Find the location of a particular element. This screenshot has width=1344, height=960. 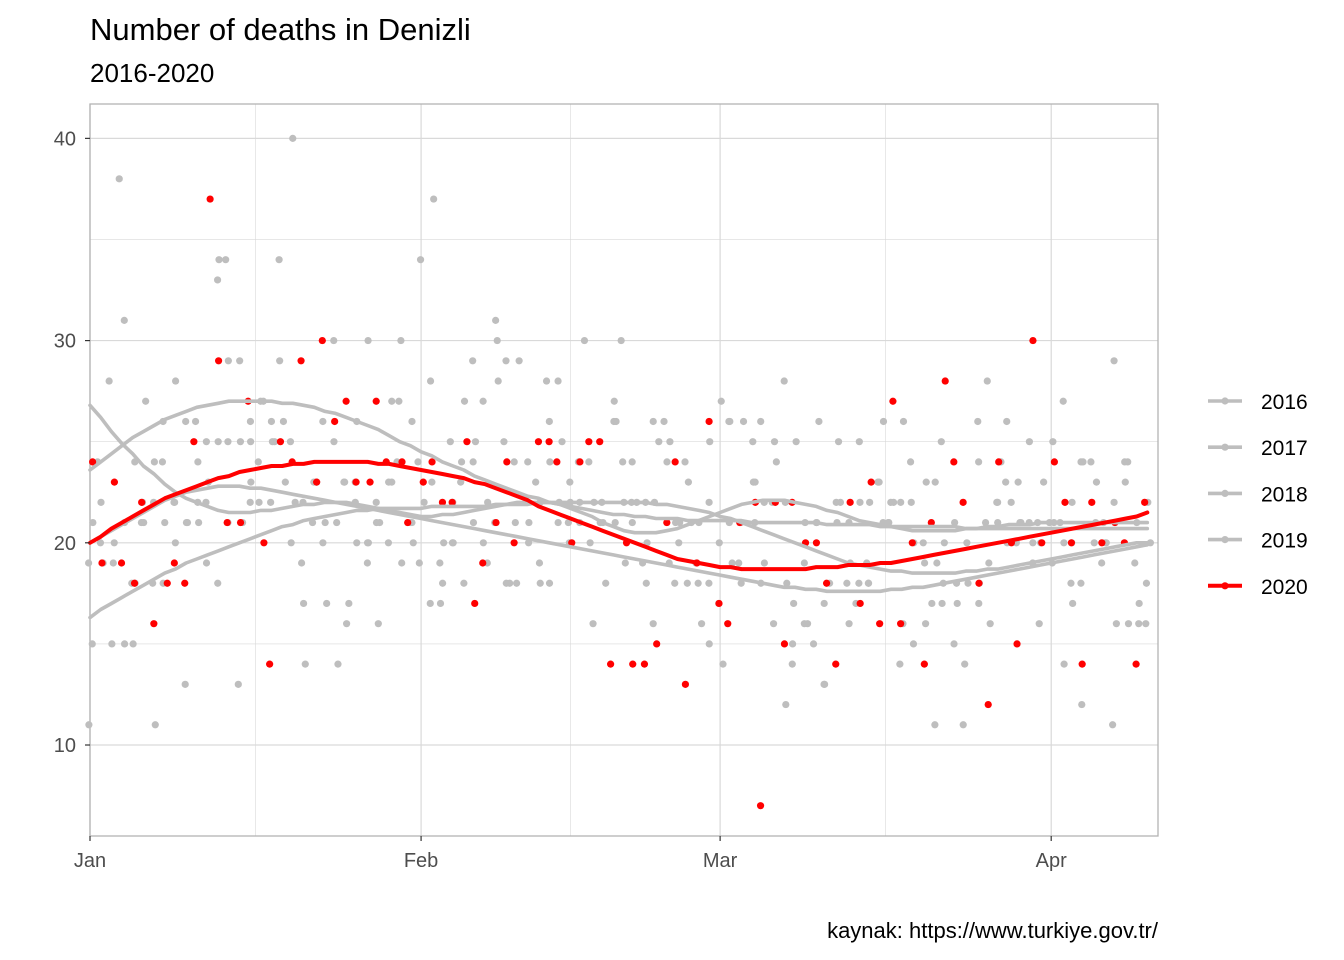

legend-key-point is located at coordinates (1225, 401).